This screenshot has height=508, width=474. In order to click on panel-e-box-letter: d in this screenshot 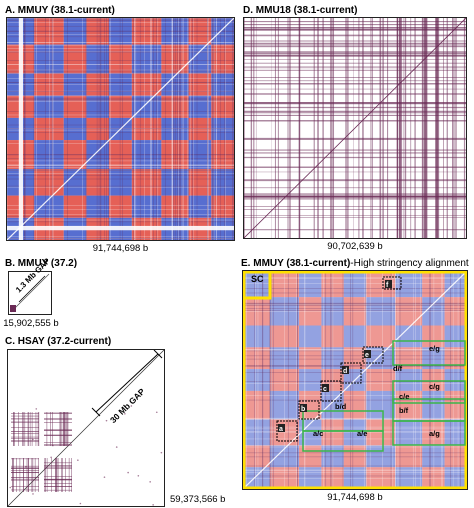, I will do `click(345, 371)`.